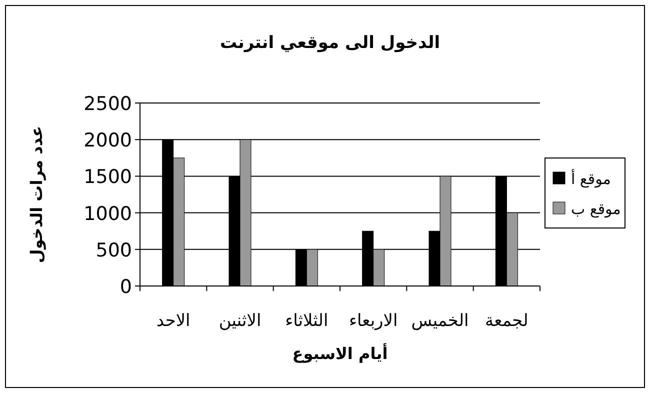 This screenshot has width=650, height=393. What do you see at coordinates (506, 321) in the screenshot?
I see `x-tick-label: لجمعة` at bounding box center [506, 321].